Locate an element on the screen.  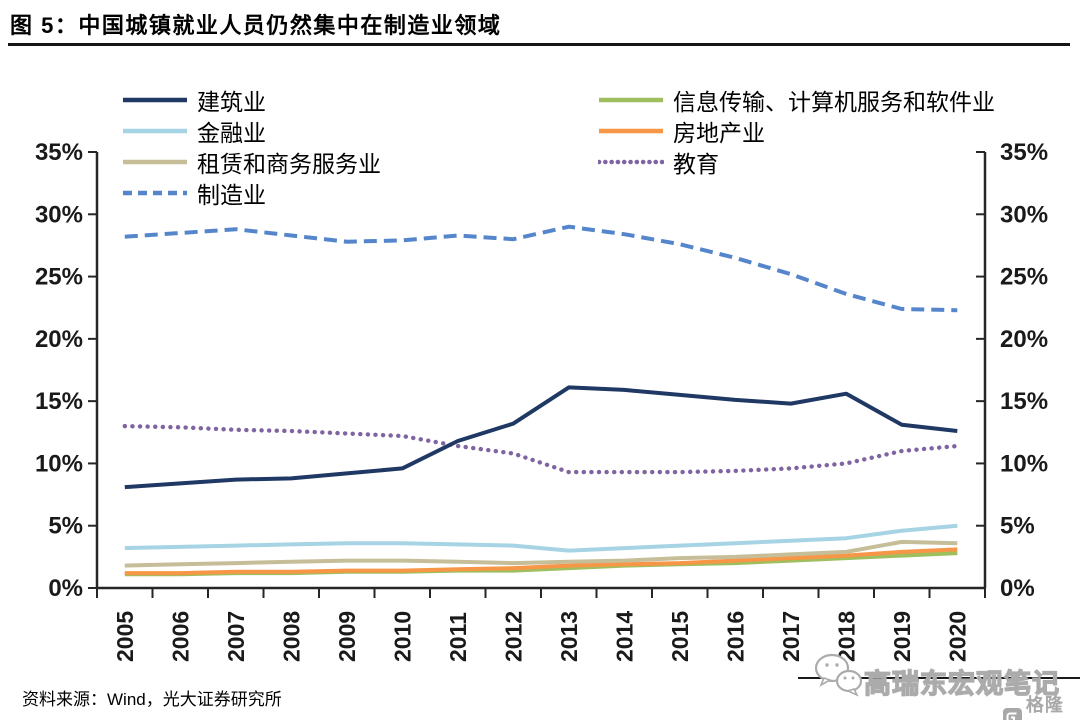
legend-item-real-estate: 房地产业 is located at coordinates (796, 130).